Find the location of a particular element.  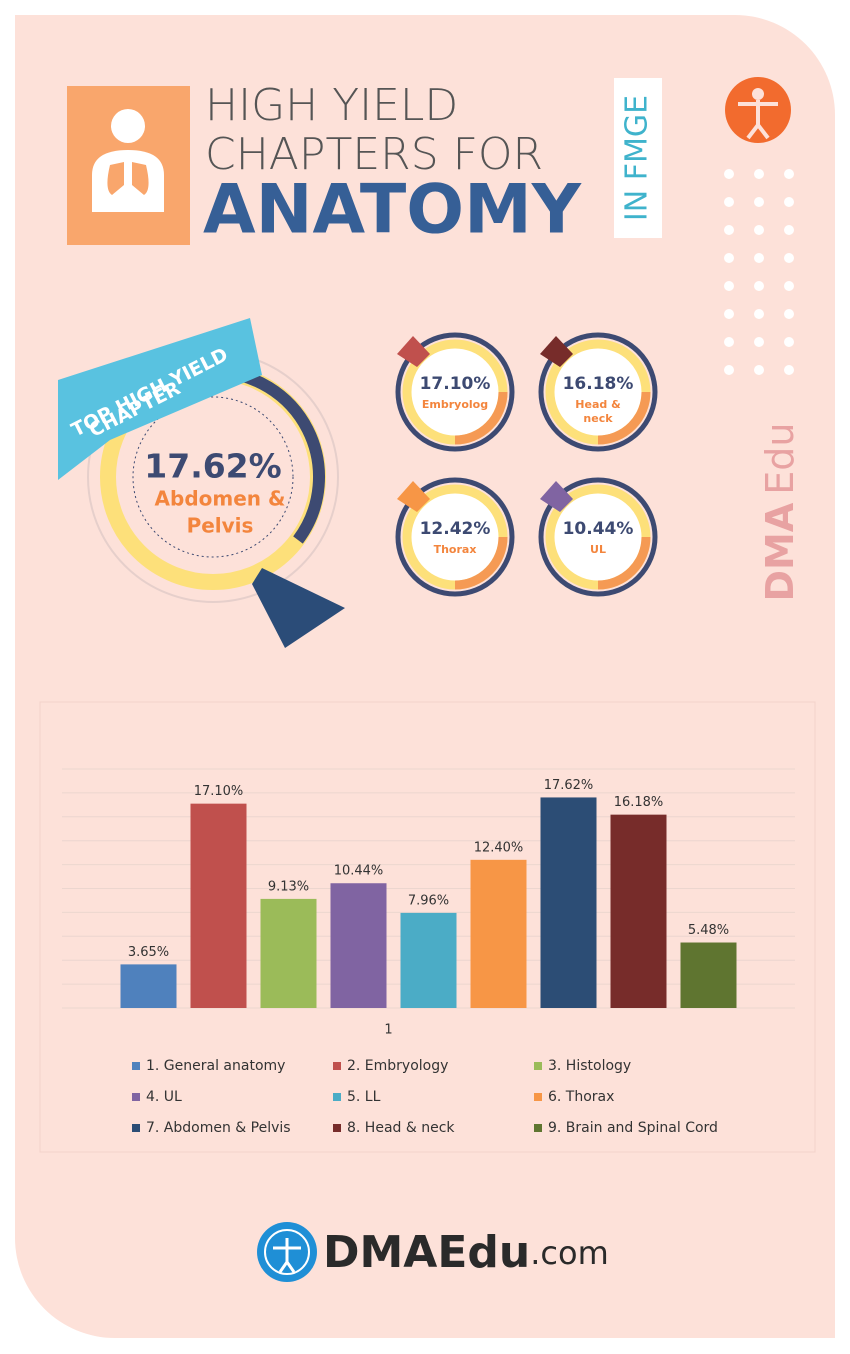

top-name: Abdomen & is located at coordinates (220, 499).